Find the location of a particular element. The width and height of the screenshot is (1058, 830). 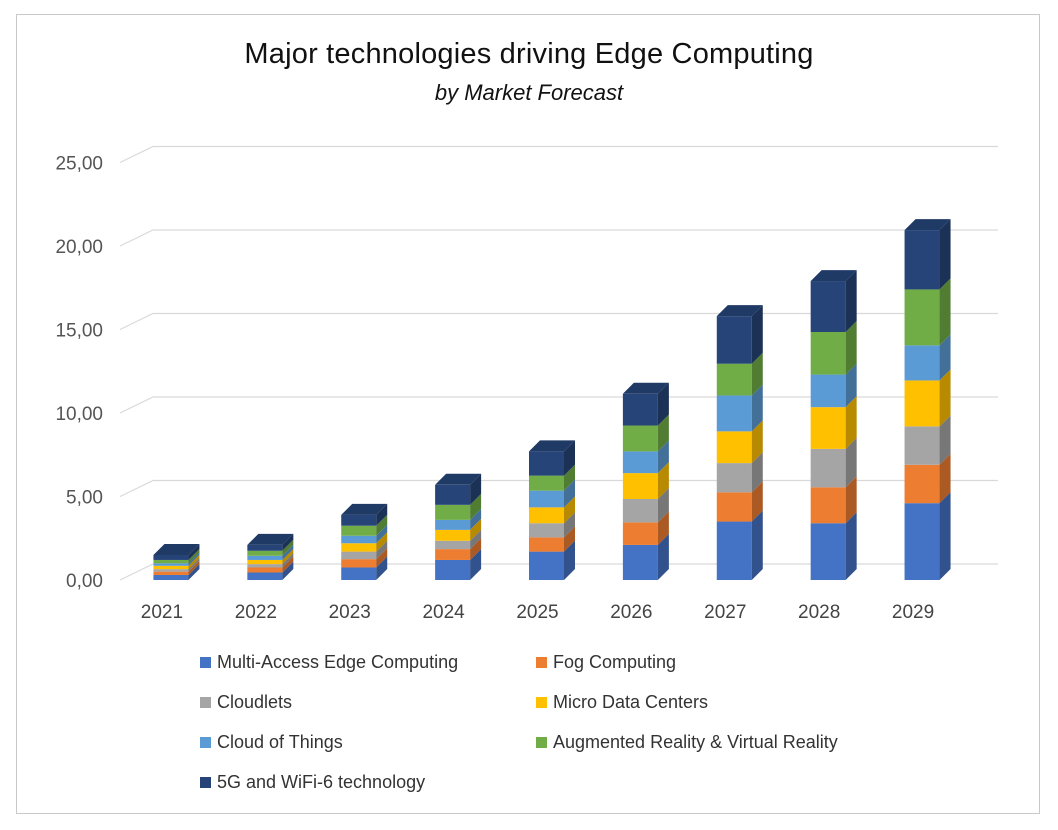

legend-item: Multi-Access Edge Computing is located at coordinates (329, 662).